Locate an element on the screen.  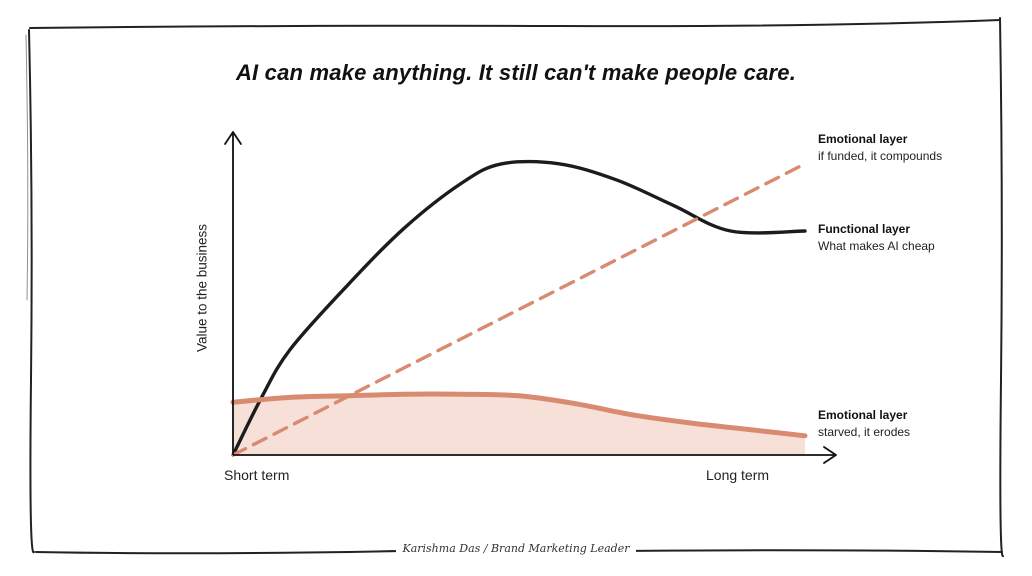
frame-top is located at coordinates (515, 24).